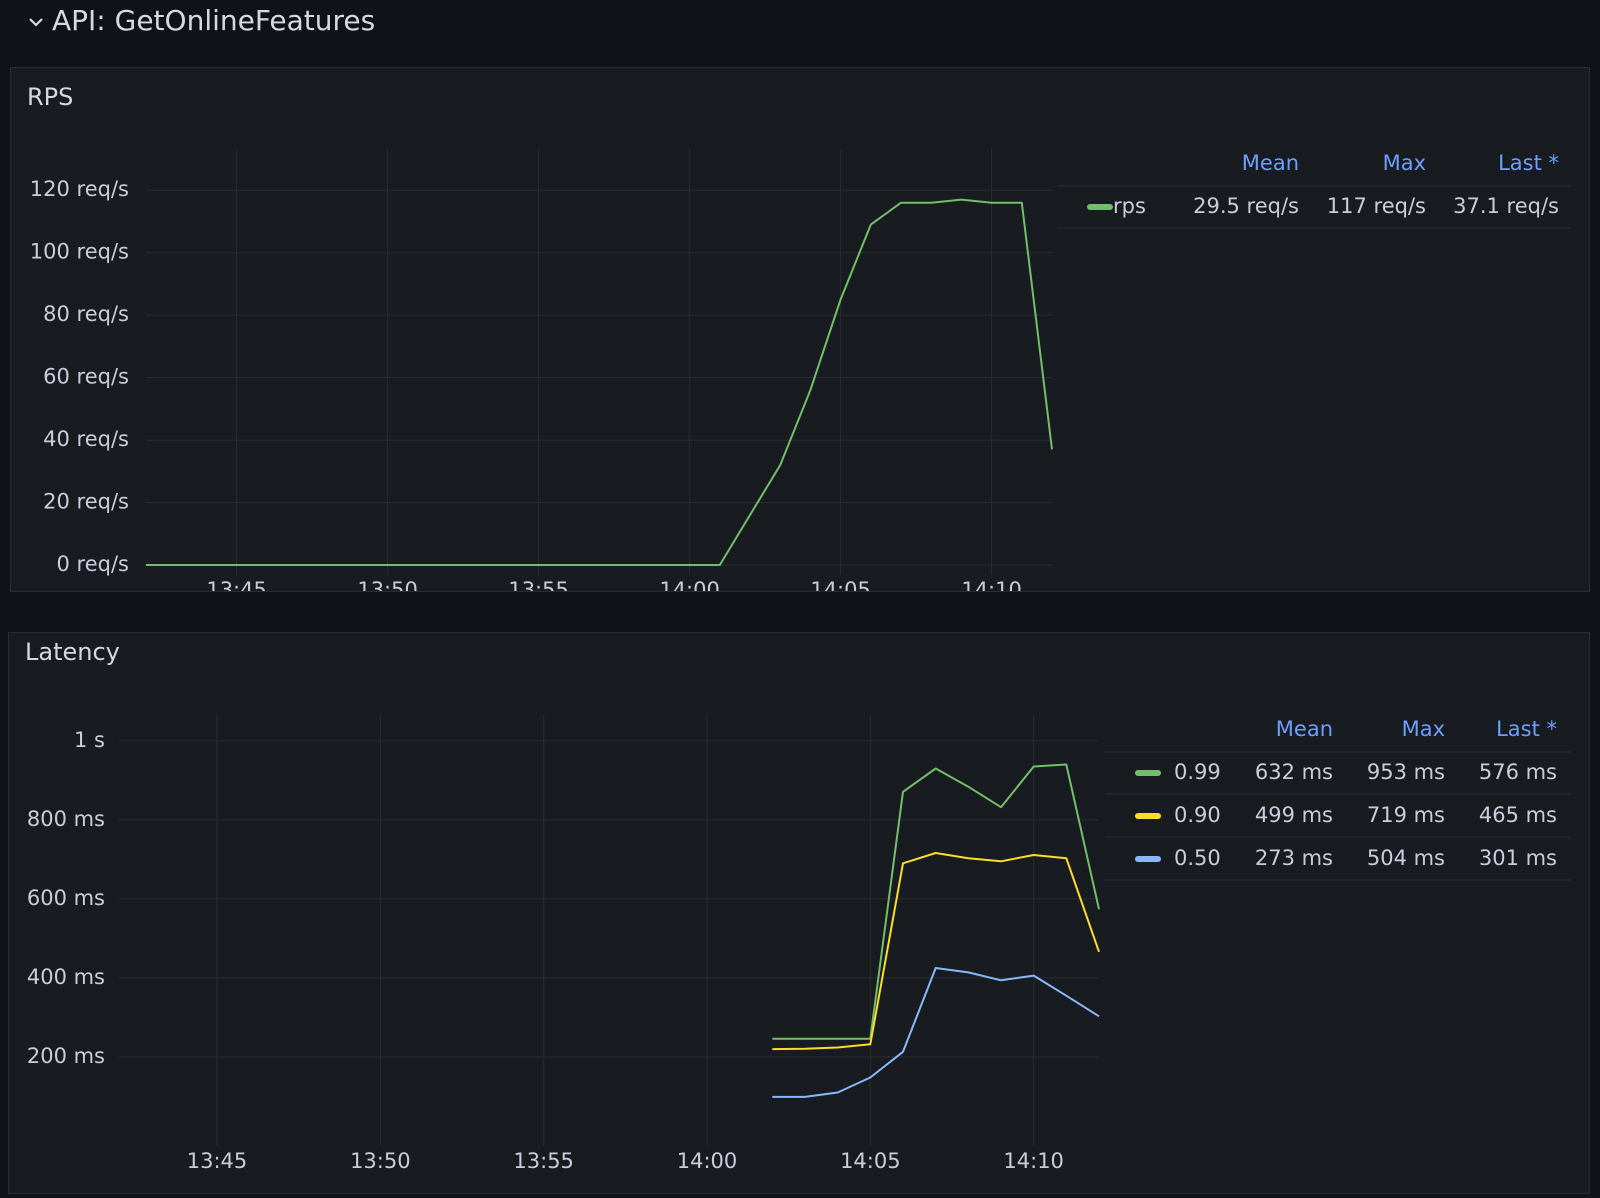 The width and height of the screenshot is (1600, 1198). What do you see at coordinates (79, 252) in the screenshot?
I see `y-tick-label: 100 req/s` at bounding box center [79, 252].